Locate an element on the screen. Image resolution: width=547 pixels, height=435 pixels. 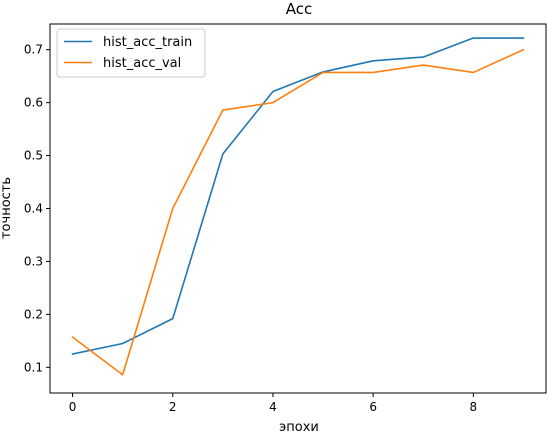
legend-label-train: hist_acc_train is located at coordinates (147, 42).